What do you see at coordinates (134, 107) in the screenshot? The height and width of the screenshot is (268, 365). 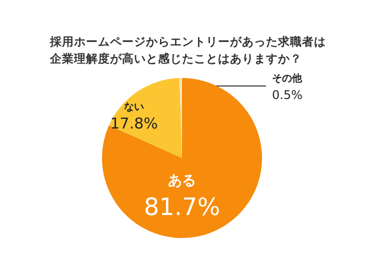 I see `slice-label: ない` at bounding box center [134, 107].